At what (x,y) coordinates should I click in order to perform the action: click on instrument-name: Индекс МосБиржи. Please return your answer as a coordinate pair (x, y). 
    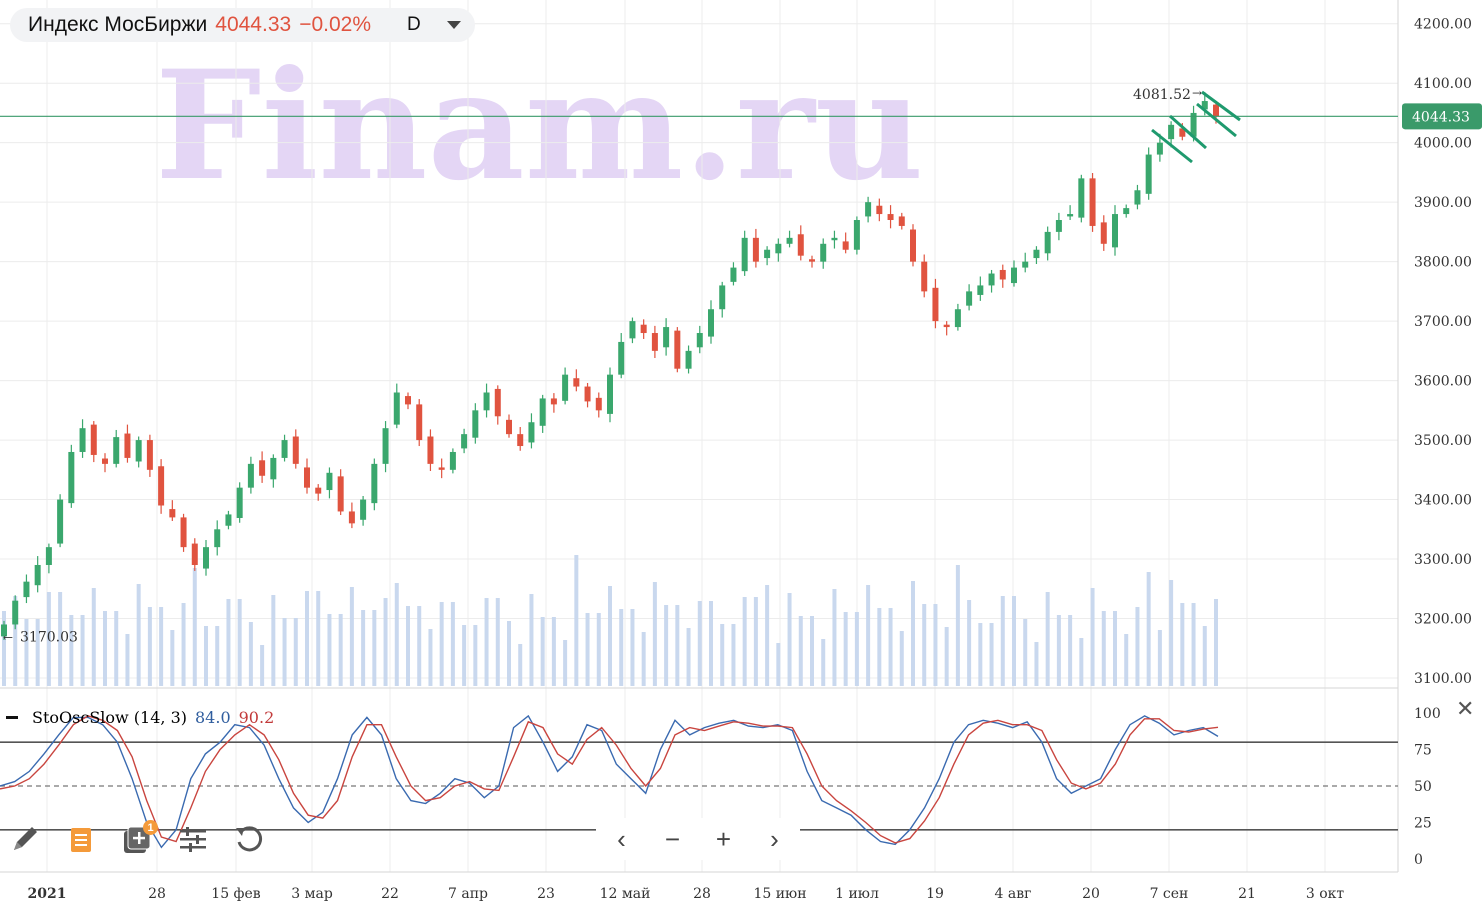
    Looking at the image, I should click on (118, 24).